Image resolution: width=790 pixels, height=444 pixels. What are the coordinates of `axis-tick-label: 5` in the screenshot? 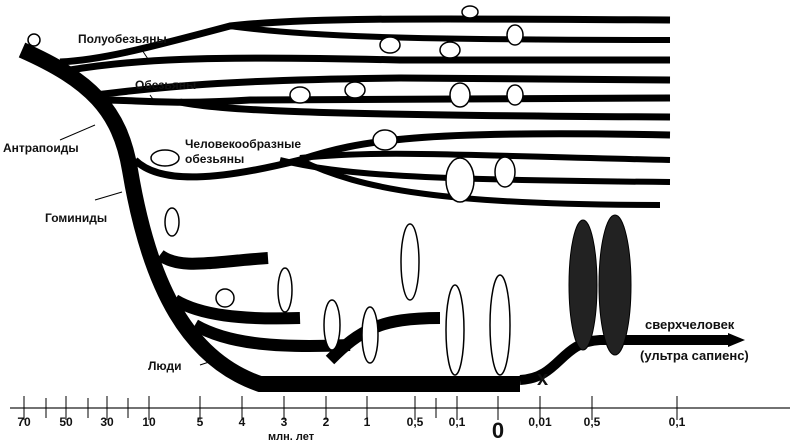 It's located at (200, 422).